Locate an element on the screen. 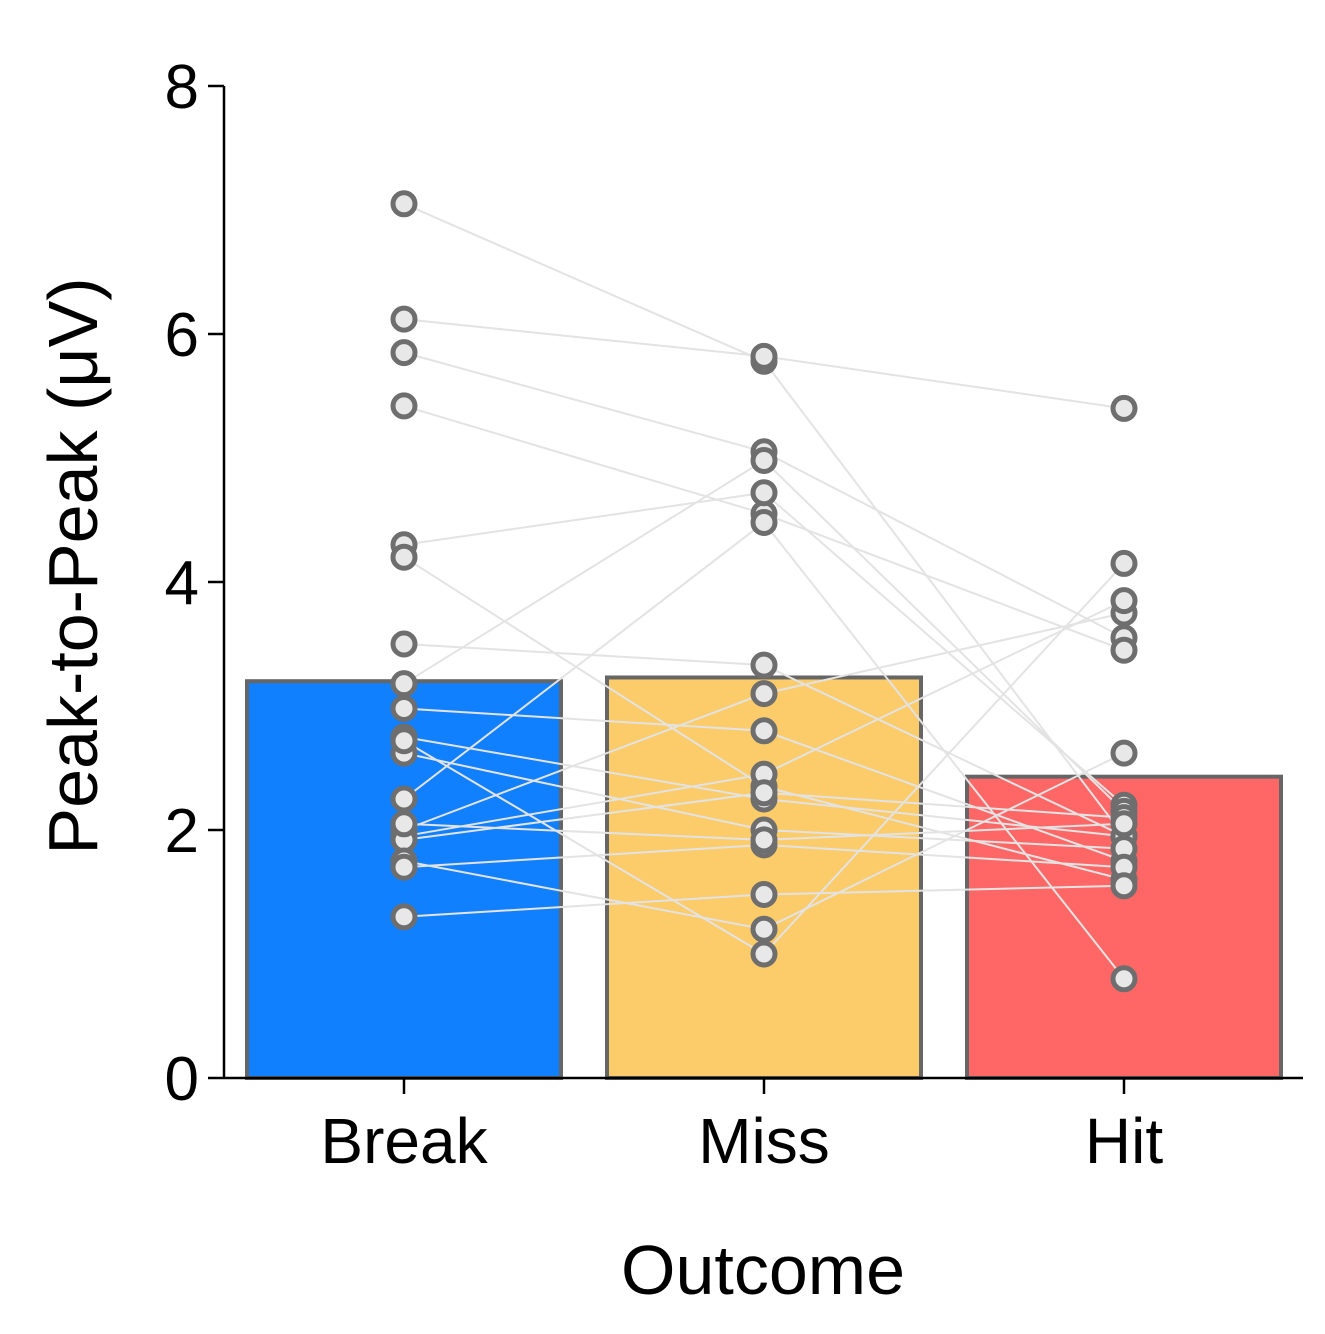  y-tick-label: 4 is located at coordinates (182, 583).